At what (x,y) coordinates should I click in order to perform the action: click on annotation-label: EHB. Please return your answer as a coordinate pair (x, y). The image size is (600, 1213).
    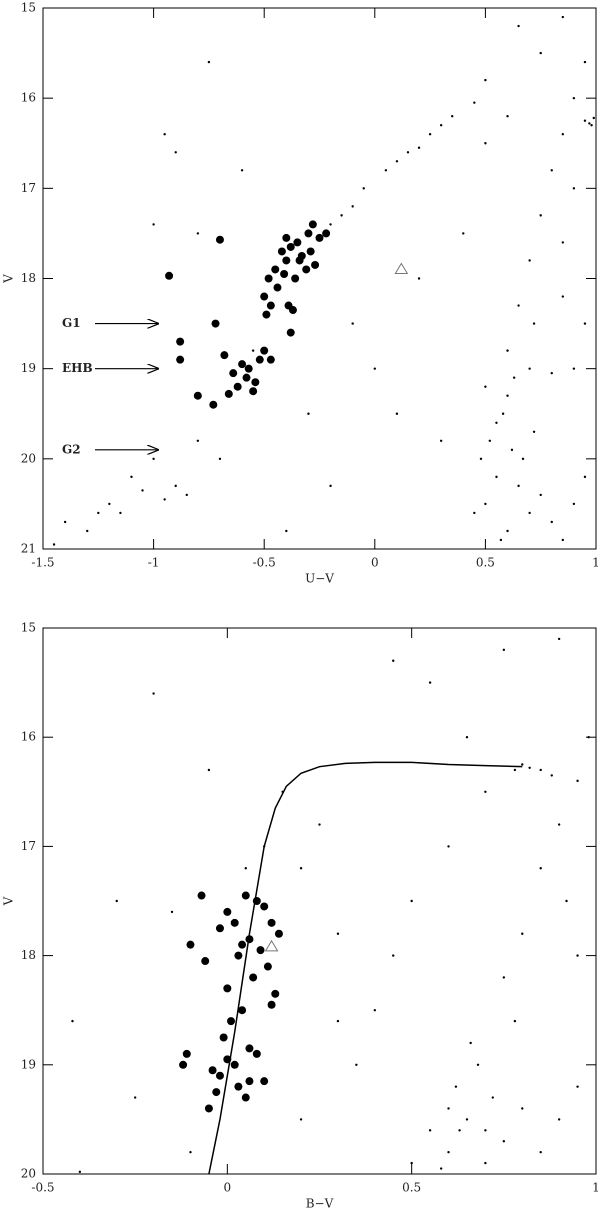
    Looking at the image, I should click on (77, 368).